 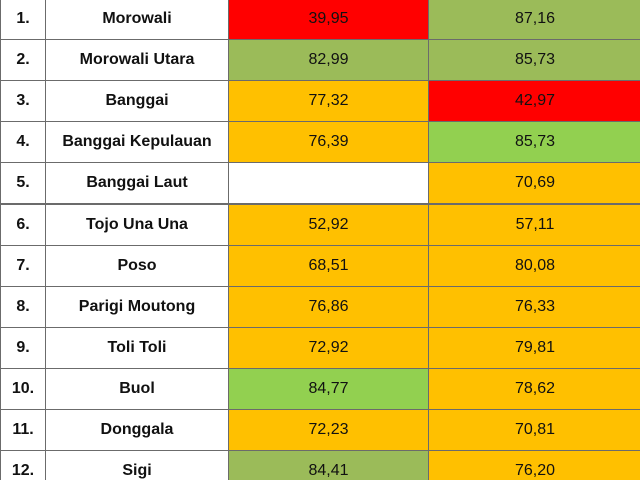 I want to click on score-cell: 52,92, so click(x=328, y=224).